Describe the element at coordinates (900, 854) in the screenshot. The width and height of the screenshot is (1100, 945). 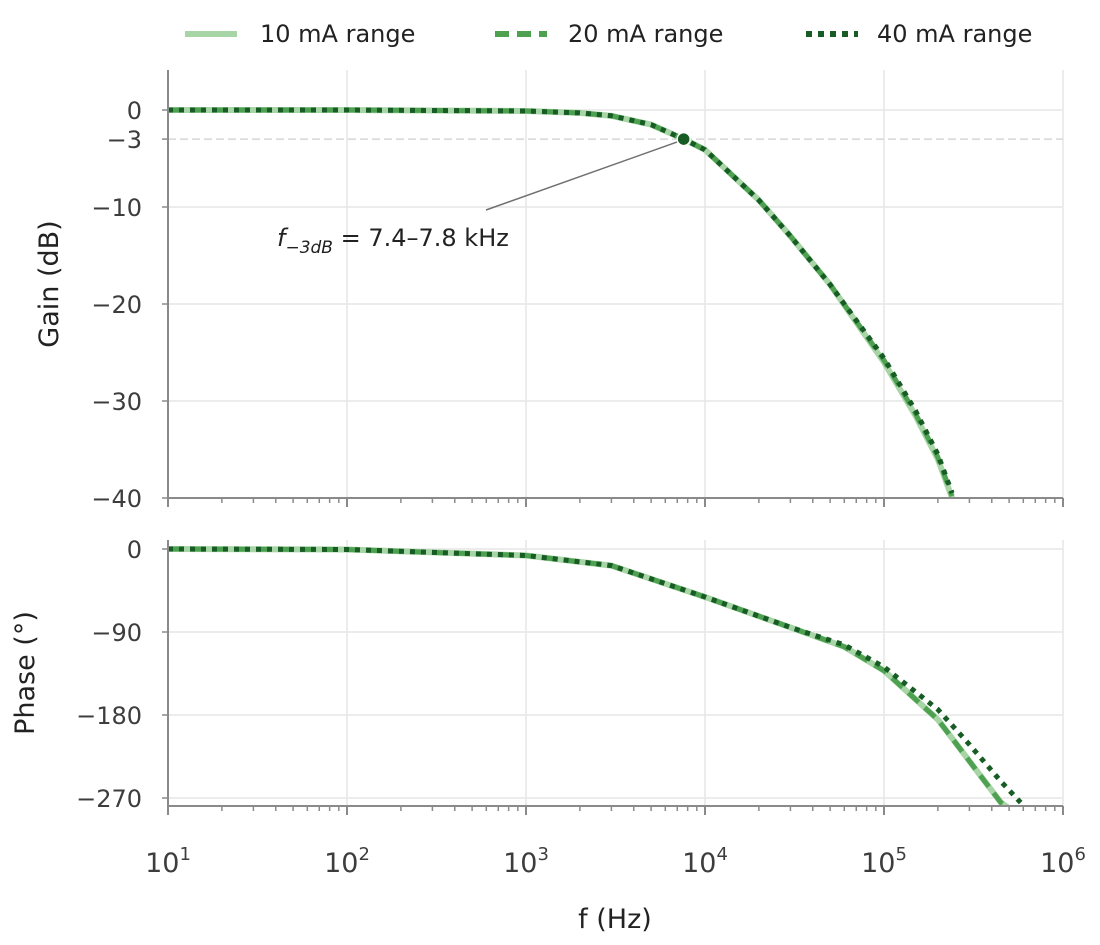
I see `x-tick-label-exponent: 5` at that location.